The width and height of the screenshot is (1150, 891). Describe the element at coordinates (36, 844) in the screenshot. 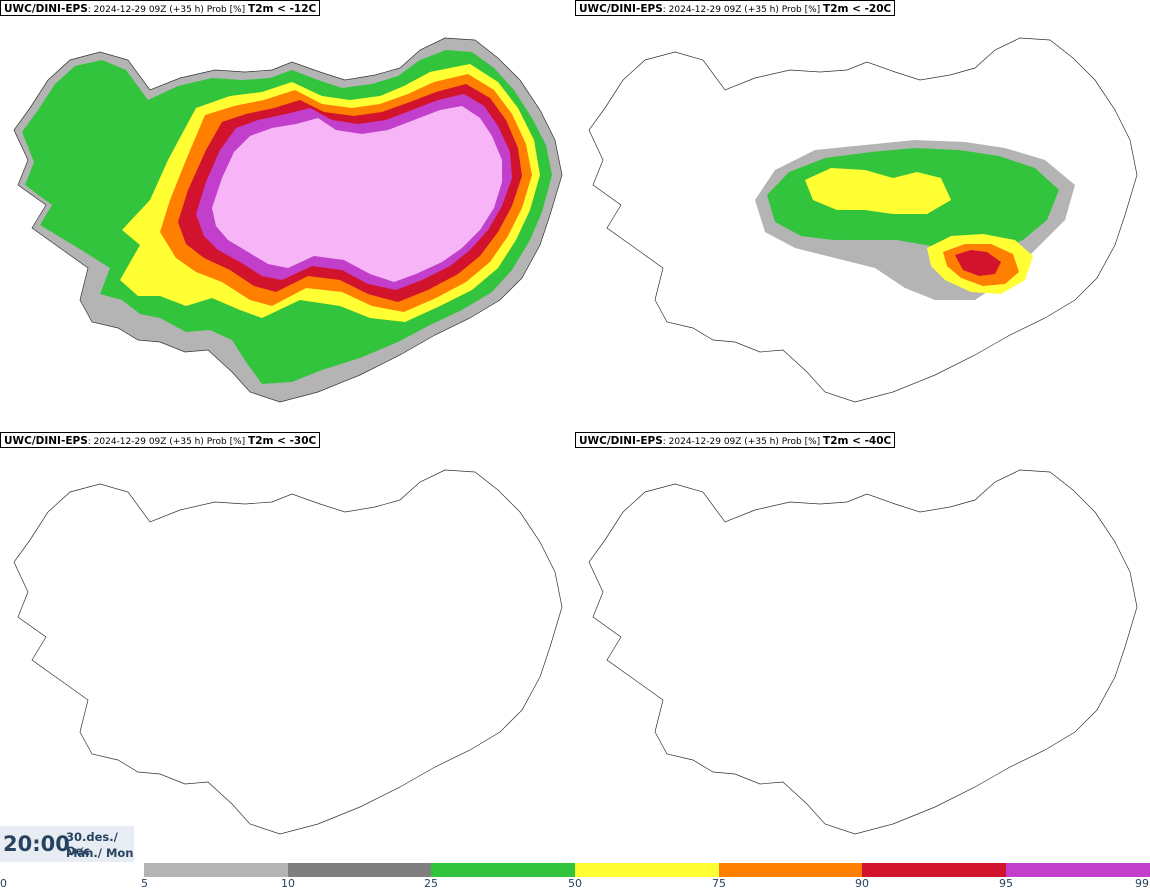

I see `valid-time-clock: 20:00` at that location.